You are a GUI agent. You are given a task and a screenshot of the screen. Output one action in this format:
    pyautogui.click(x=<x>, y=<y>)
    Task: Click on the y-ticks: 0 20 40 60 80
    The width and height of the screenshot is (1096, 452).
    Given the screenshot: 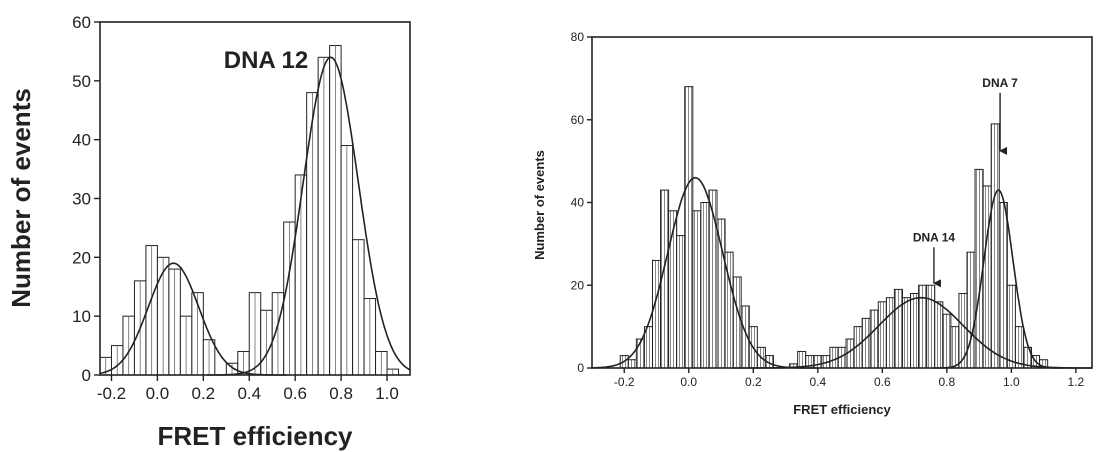 What is the action you would take?
    pyautogui.click(x=581, y=202)
    